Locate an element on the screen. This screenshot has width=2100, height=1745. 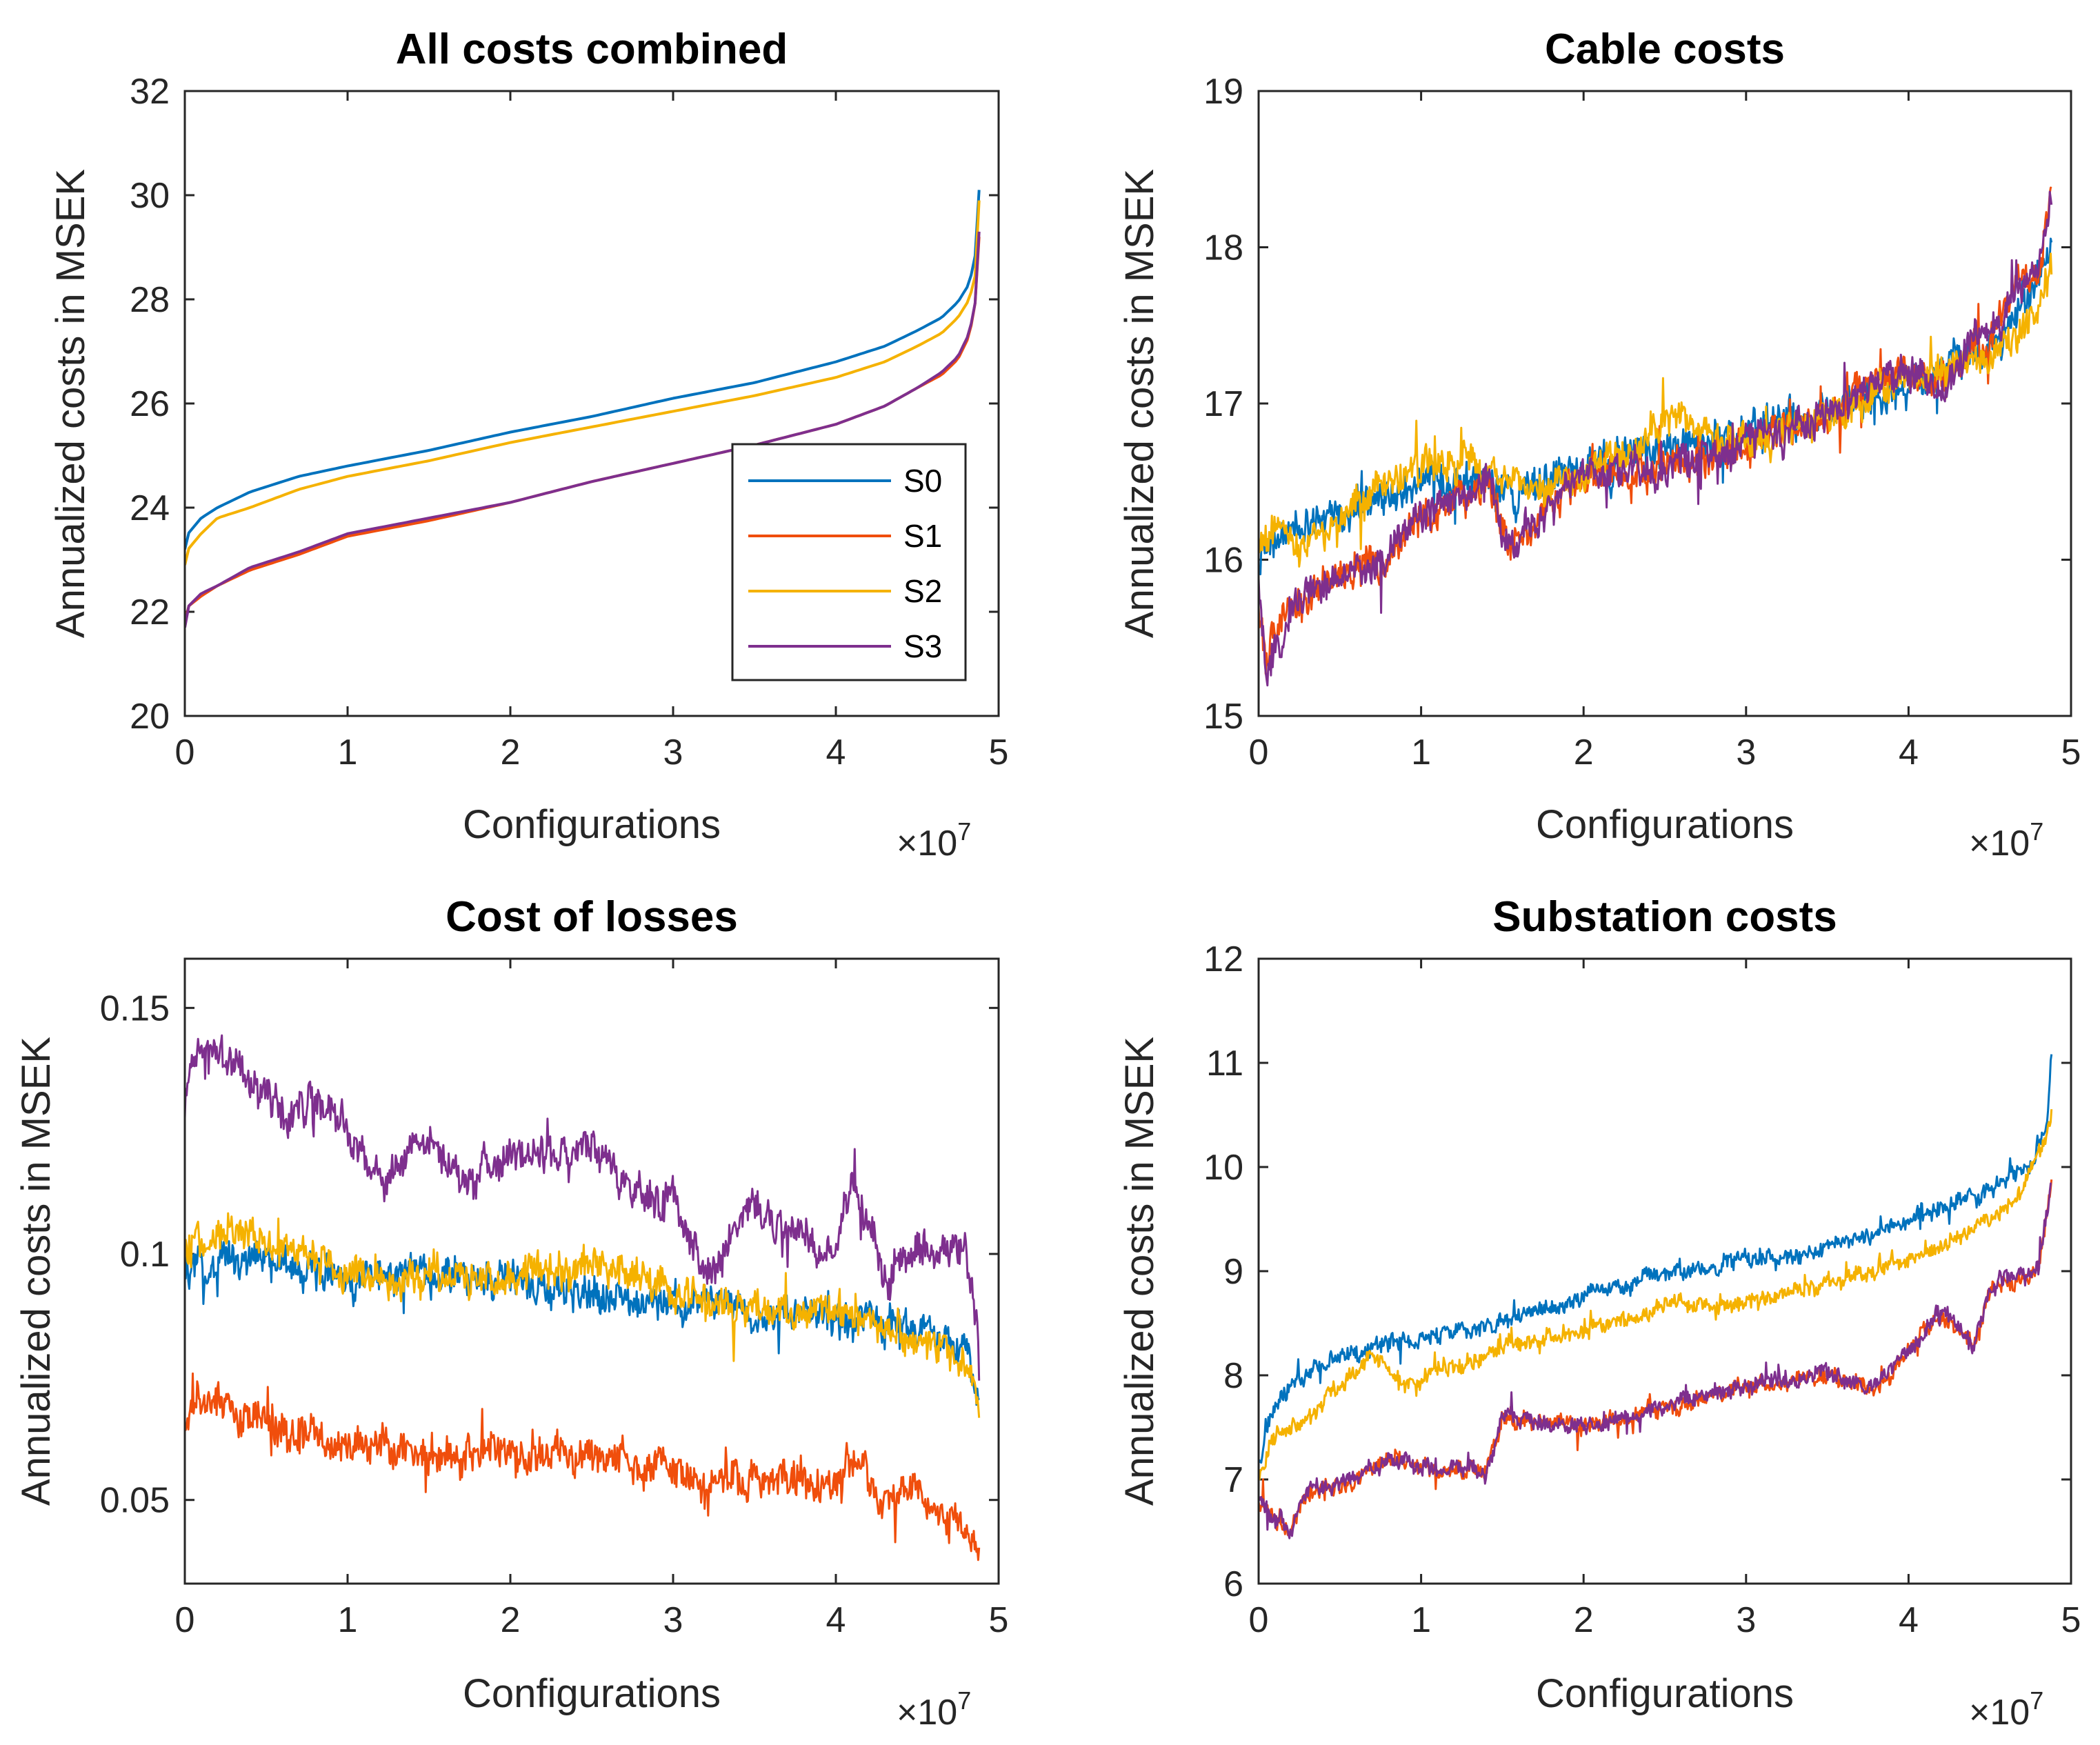
y-tick-label: 9 is located at coordinates (1233, 1272).